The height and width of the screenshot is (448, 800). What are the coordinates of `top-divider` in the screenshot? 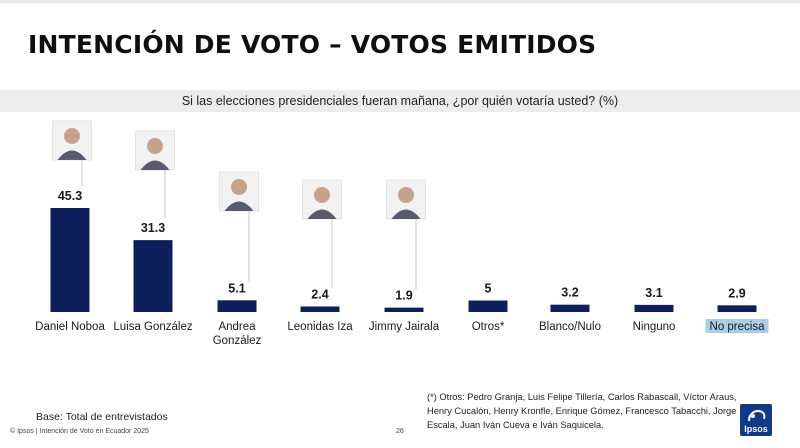 It's located at (400, 1).